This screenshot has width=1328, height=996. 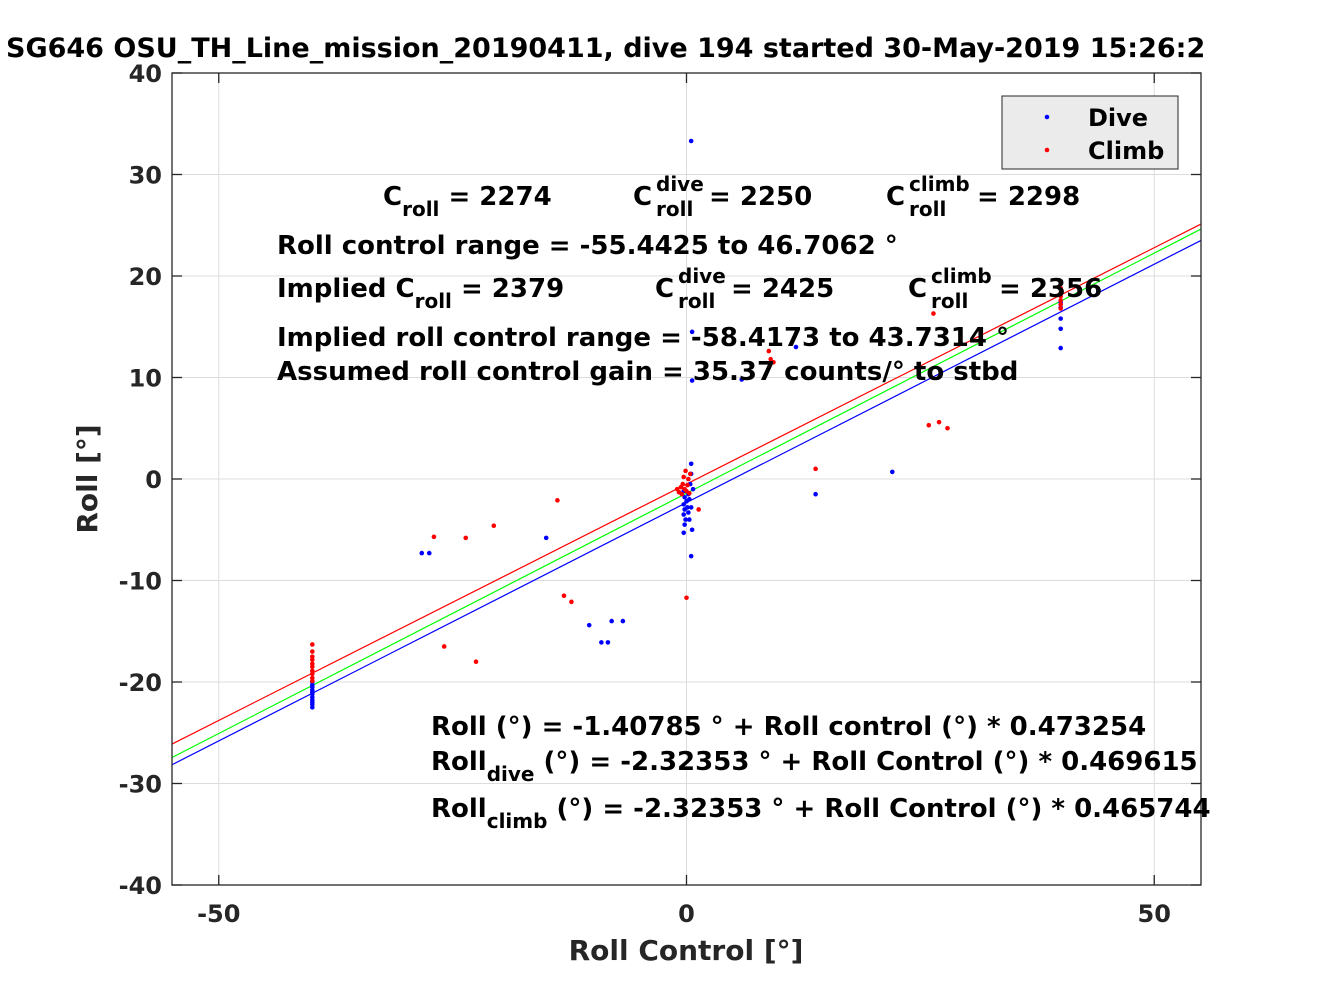 I want to click on y-tick-label: 20, so click(x=145, y=277).